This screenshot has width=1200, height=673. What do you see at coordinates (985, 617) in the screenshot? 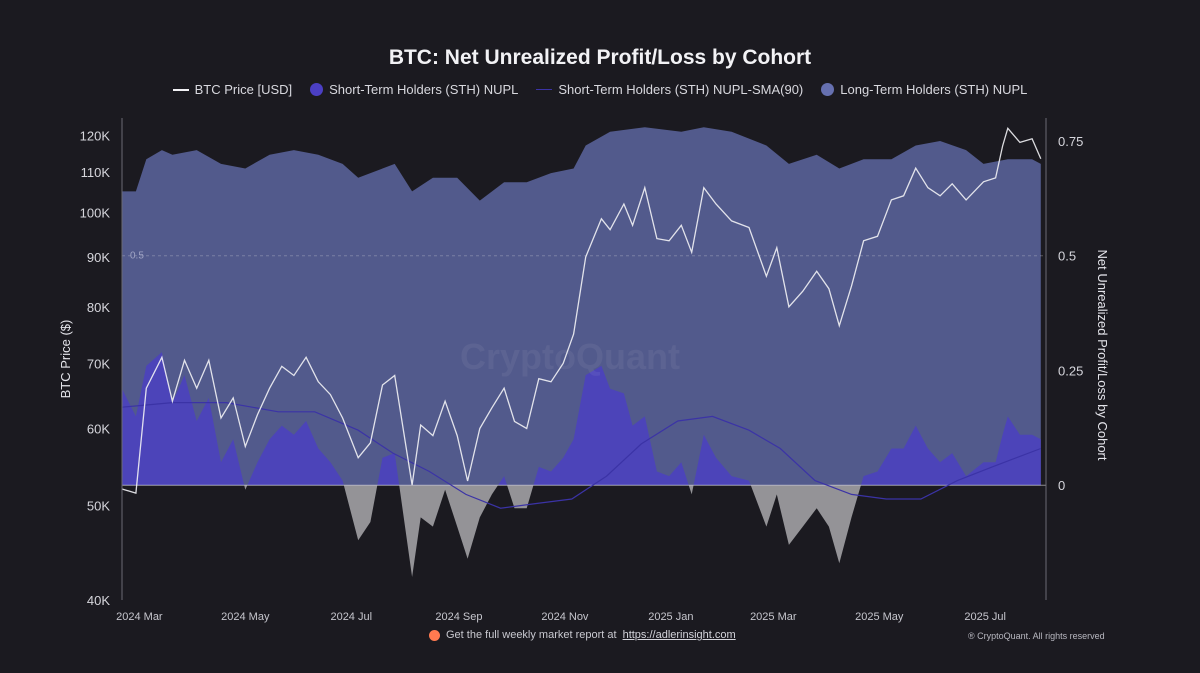
I see `x-tick-label: 2025 Jul` at bounding box center [985, 617].